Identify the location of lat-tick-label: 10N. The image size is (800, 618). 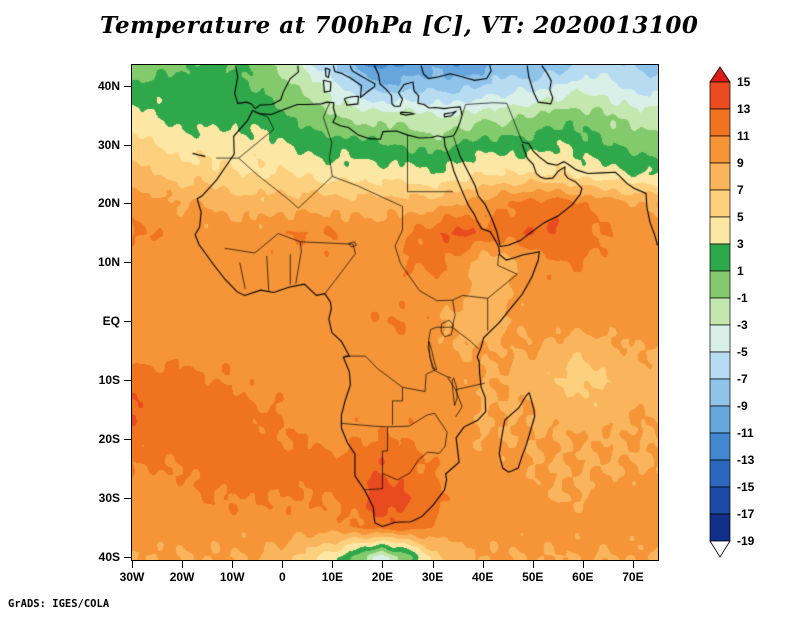
(108, 262).